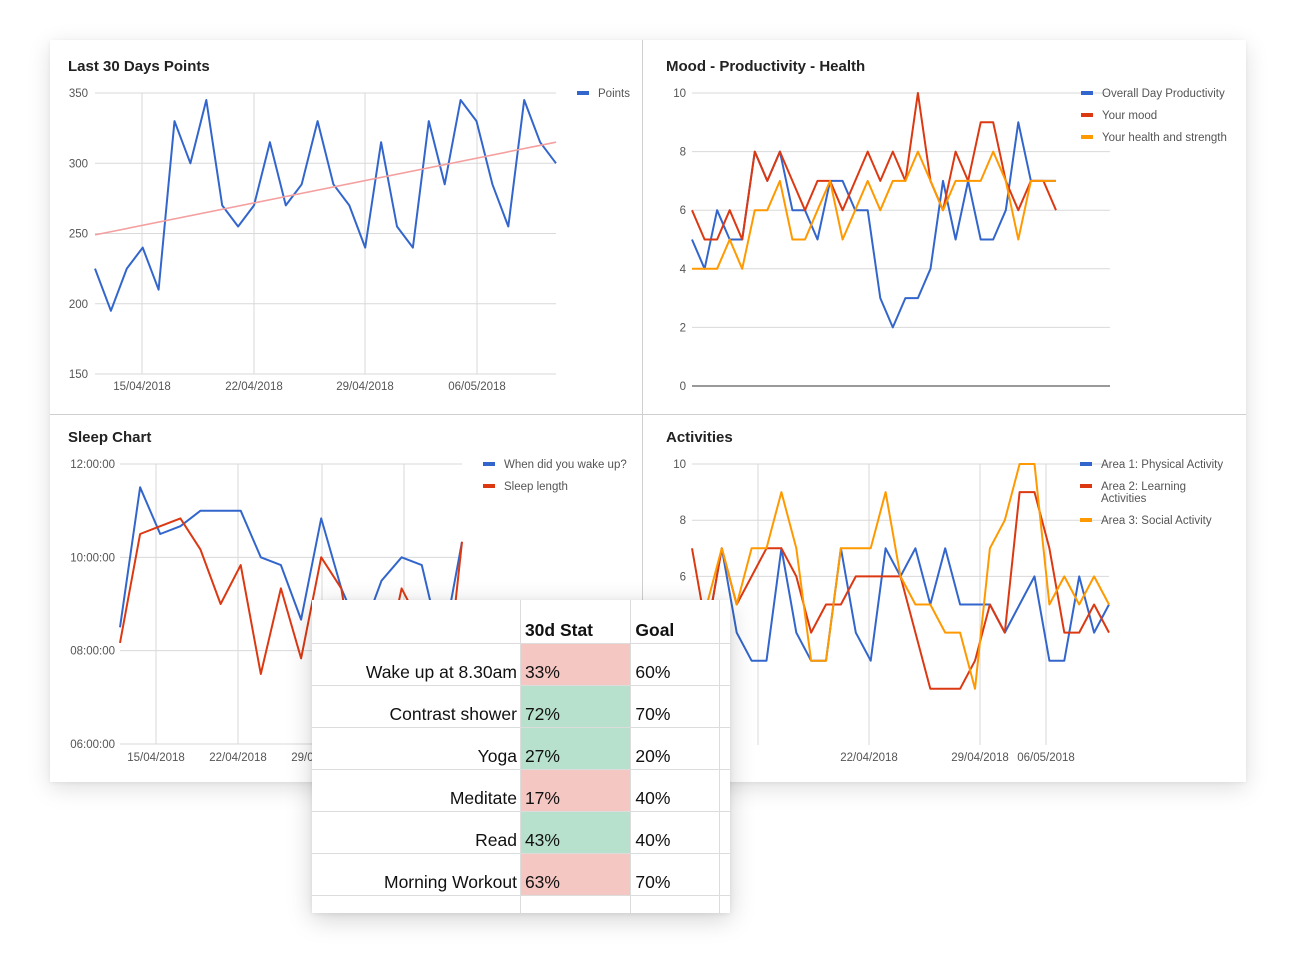 The width and height of the screenshot is (1296, 973). I want to click on y-tick-label: 4, so click(683, 270).